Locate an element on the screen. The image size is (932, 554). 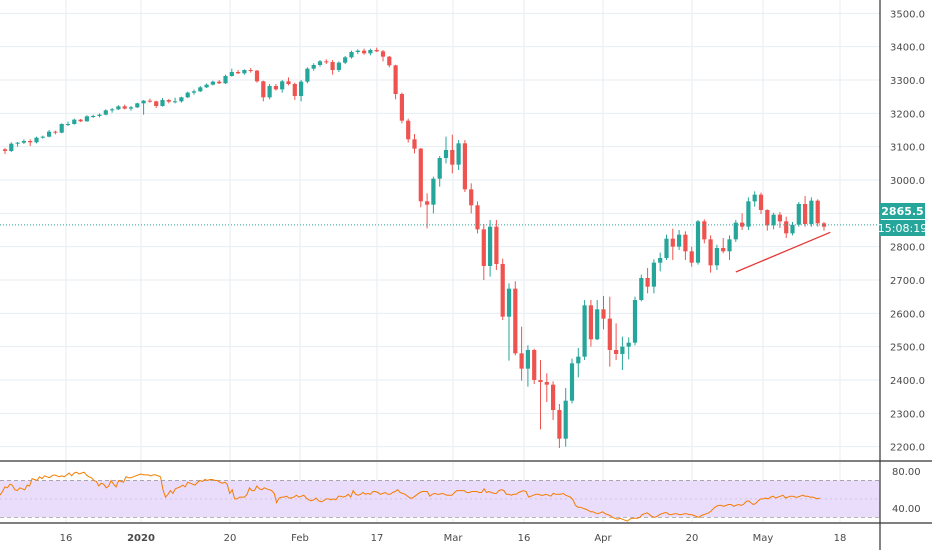
overlay-layer is located at coordinates (440, 248).